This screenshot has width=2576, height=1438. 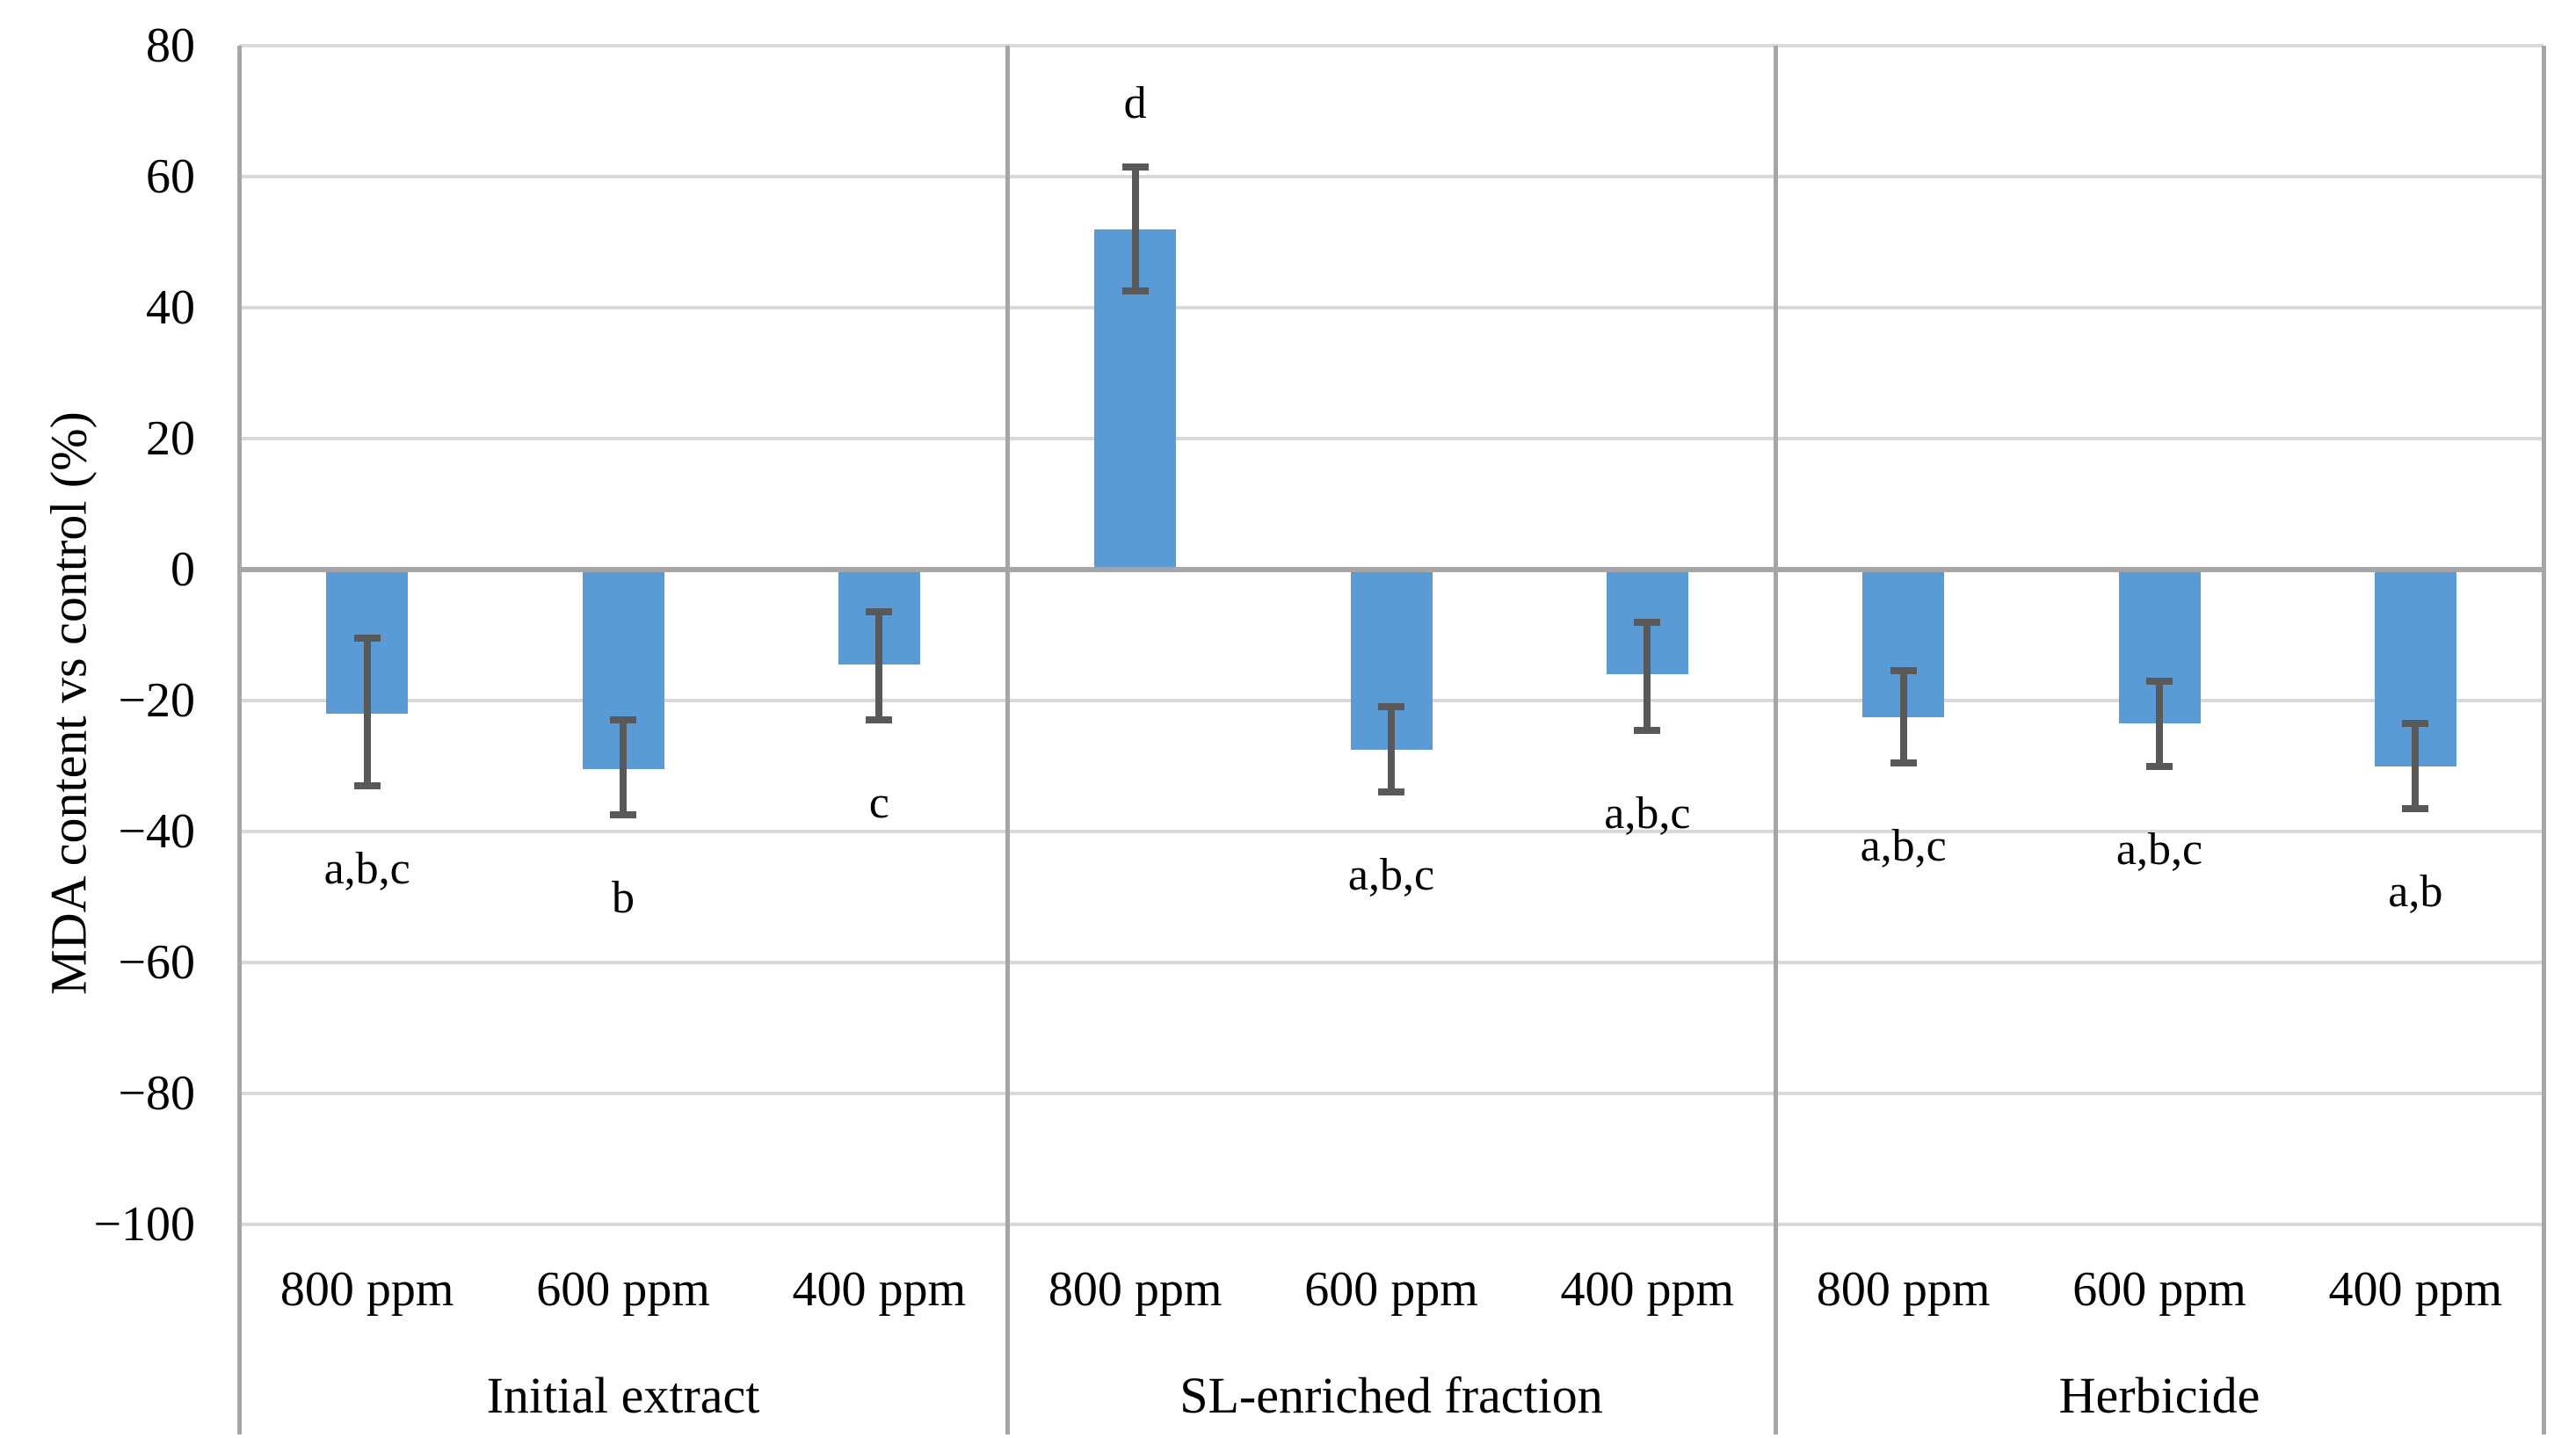 What do you see at coordinates (1391, 1395) in the screenshot?
I see `x-group-label: SL-enriched fraction` at bounding box center [1391, 1395].